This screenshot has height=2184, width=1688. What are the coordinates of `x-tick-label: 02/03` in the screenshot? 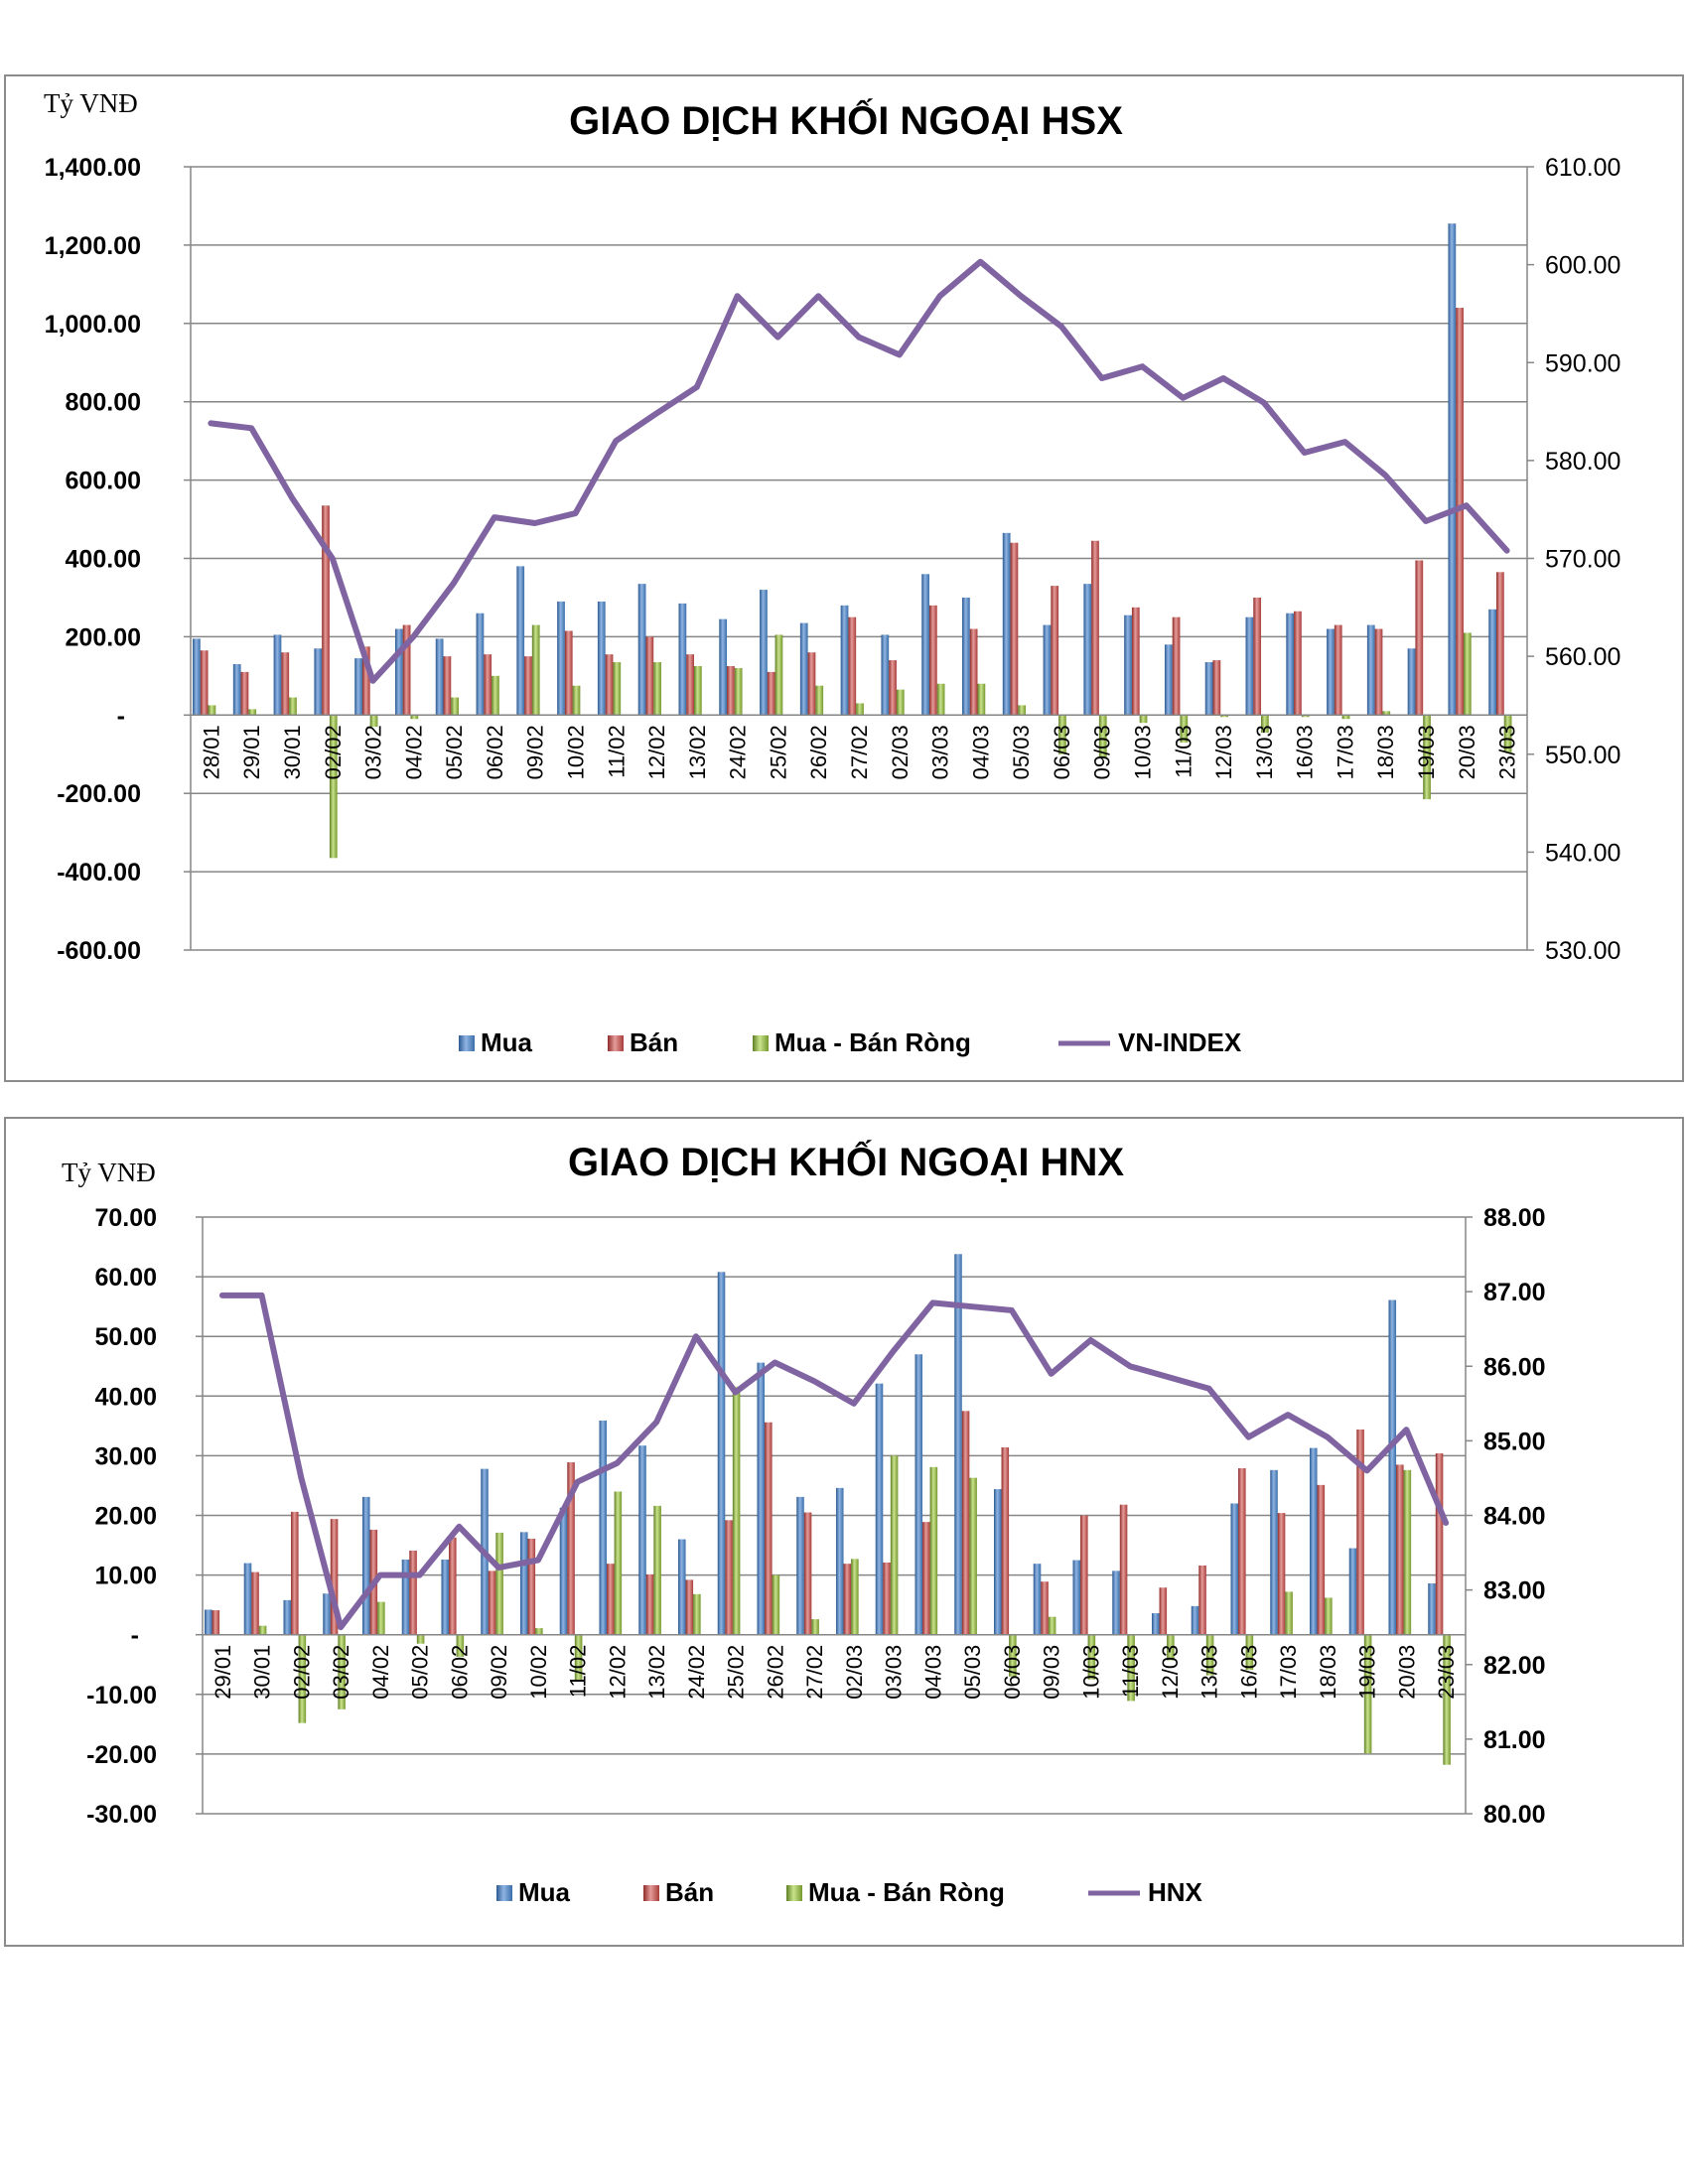 It's located at (900, 752).